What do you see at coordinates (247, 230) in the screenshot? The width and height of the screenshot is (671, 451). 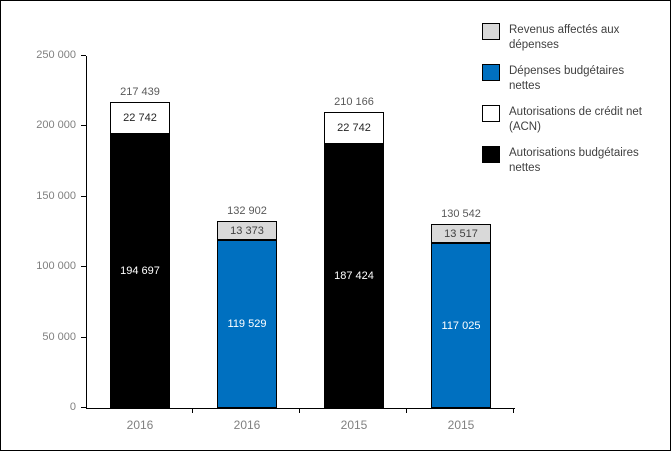 I see `bar-segment: 13 373` at bounding box center [247, 230].